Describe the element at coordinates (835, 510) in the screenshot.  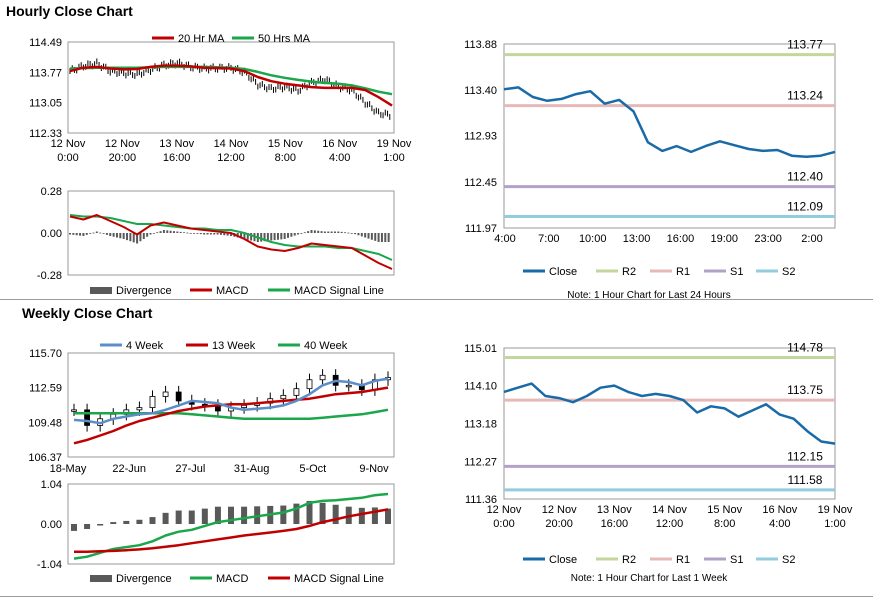
I see `weekly-1w-xtick-date-6: 19 Nov` at that location.